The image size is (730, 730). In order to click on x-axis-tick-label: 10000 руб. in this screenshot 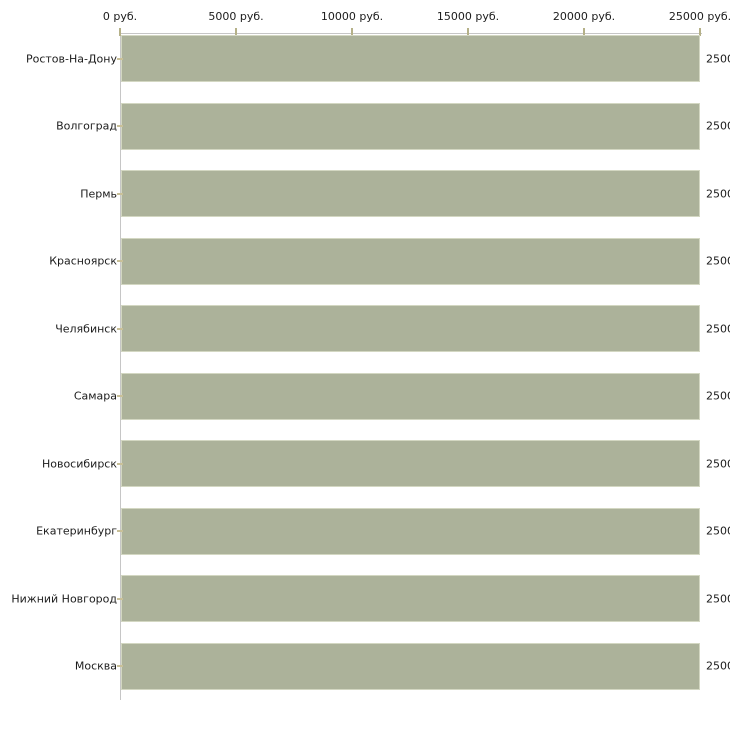, I will do `click(352, 16)`.